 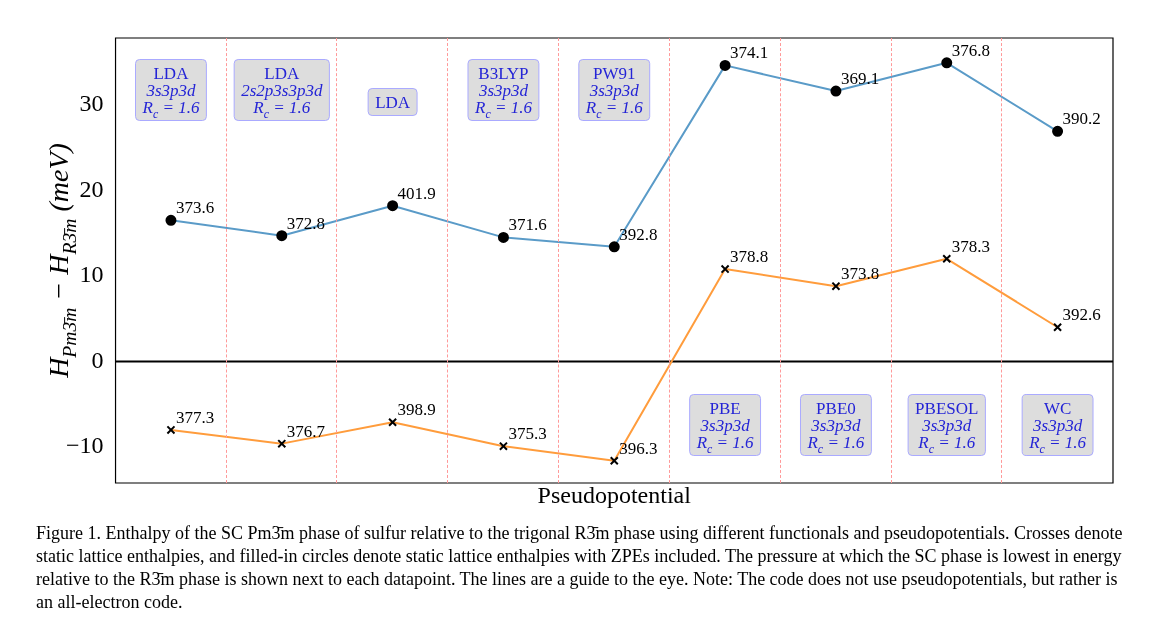 What do you see at coordinates (971, 246) in the screenshot?
I see `annotation: 378.3` at bounding box center [971, 246].